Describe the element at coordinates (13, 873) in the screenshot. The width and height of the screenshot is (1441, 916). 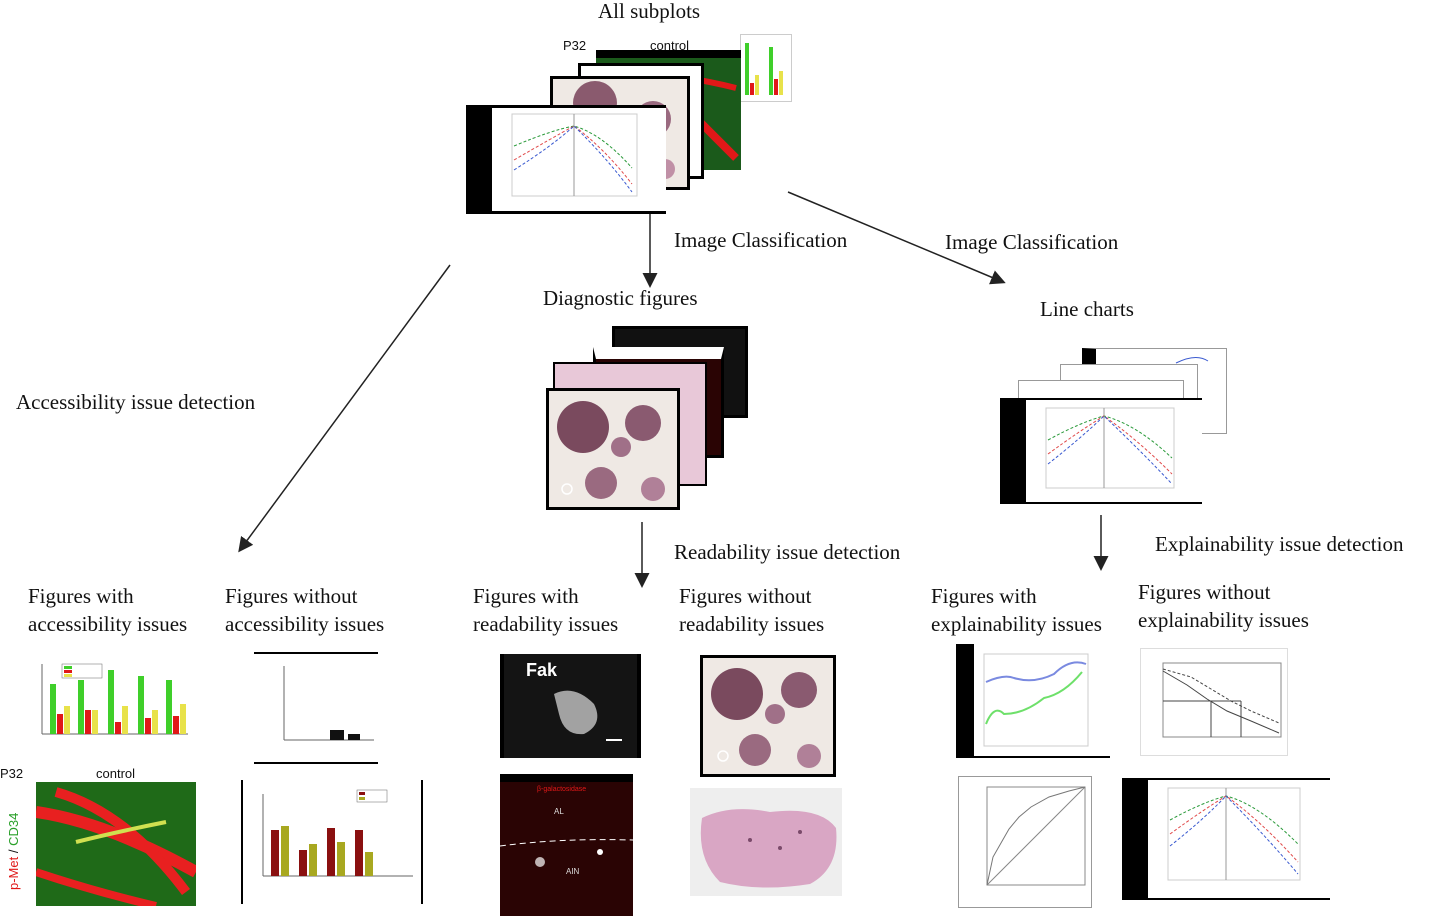
I see `p-met-label: p-Met` at that location.